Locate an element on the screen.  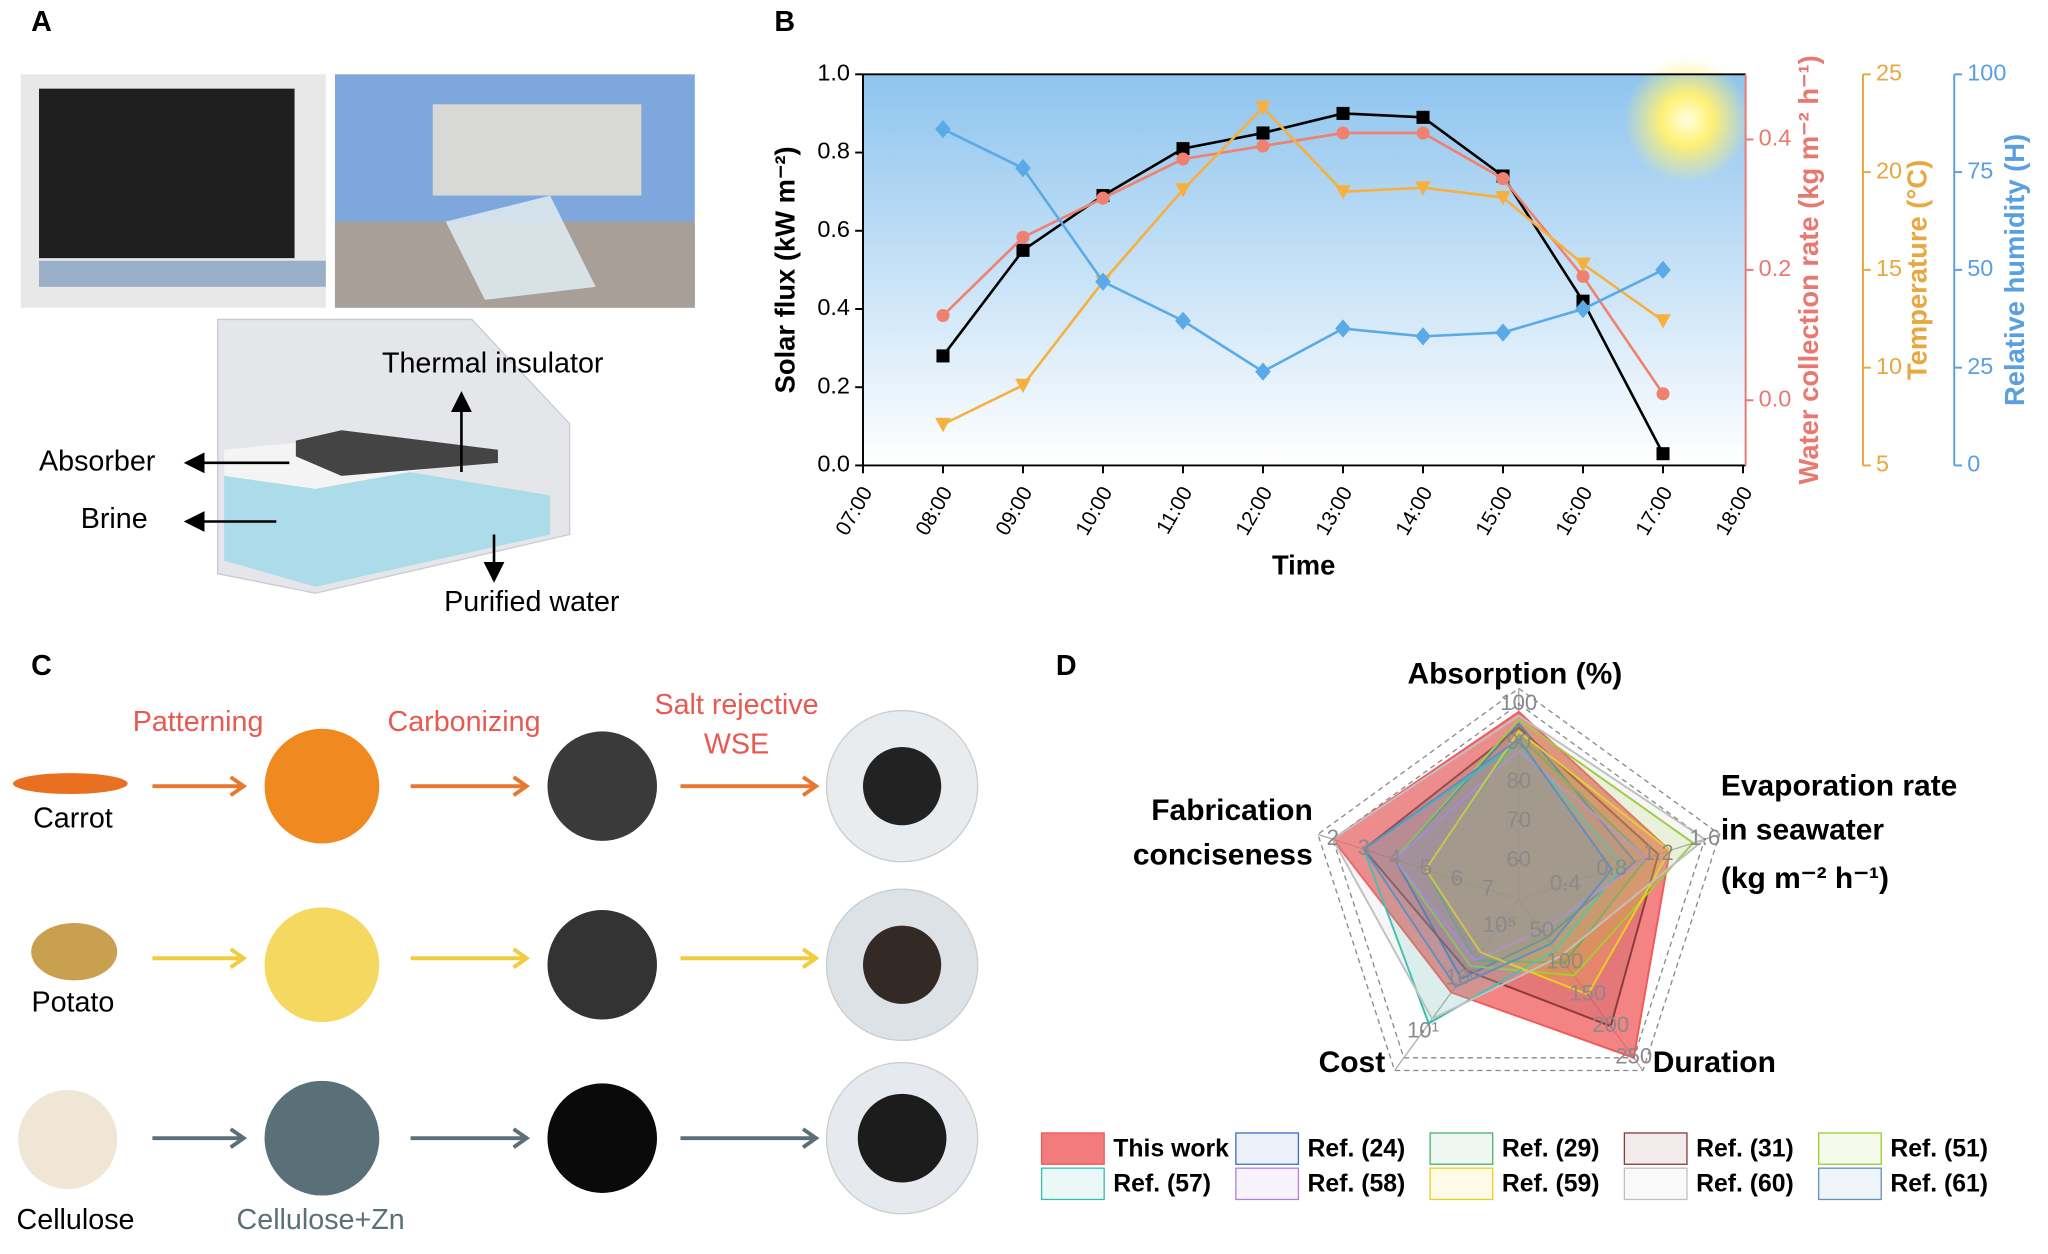
material-label: Cellulose is located at coordinates (76, 1220).